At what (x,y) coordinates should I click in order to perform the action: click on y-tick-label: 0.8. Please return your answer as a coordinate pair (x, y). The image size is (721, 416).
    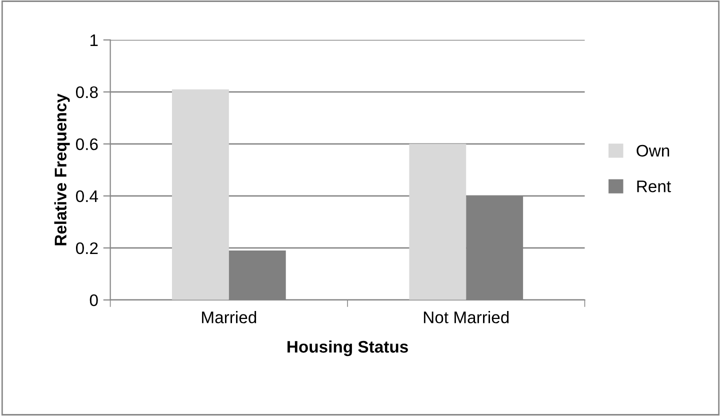
    Looking at the image, I should click on (87, 92).